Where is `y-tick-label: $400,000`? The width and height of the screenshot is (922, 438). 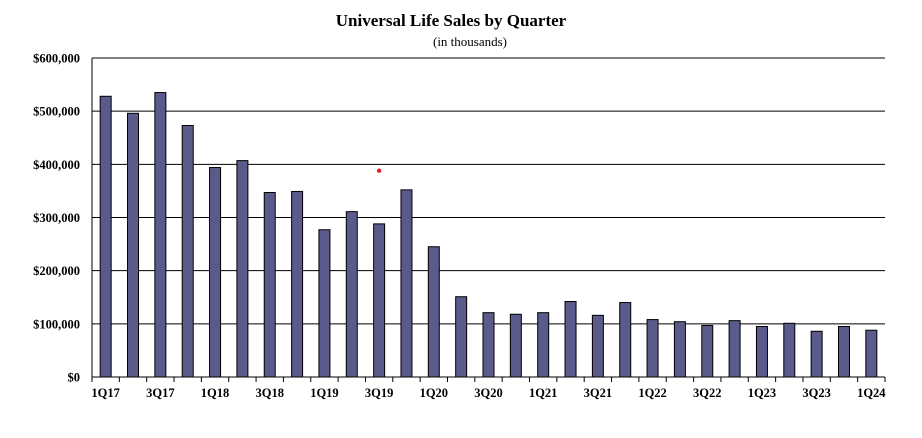 y-tick-label: $400,000 is located at coordinates (56, 165).